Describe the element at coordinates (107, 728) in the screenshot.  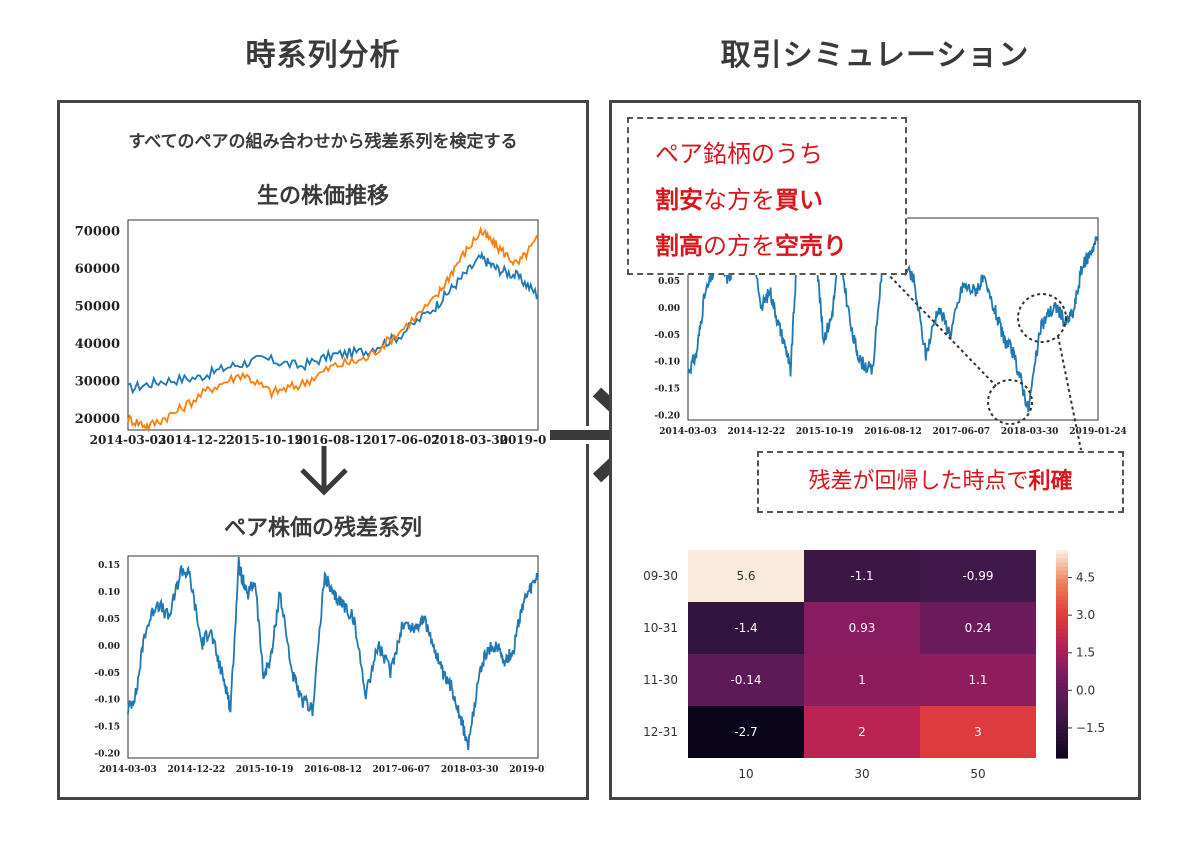
I see `y-tick-label: -0.15` at that location.